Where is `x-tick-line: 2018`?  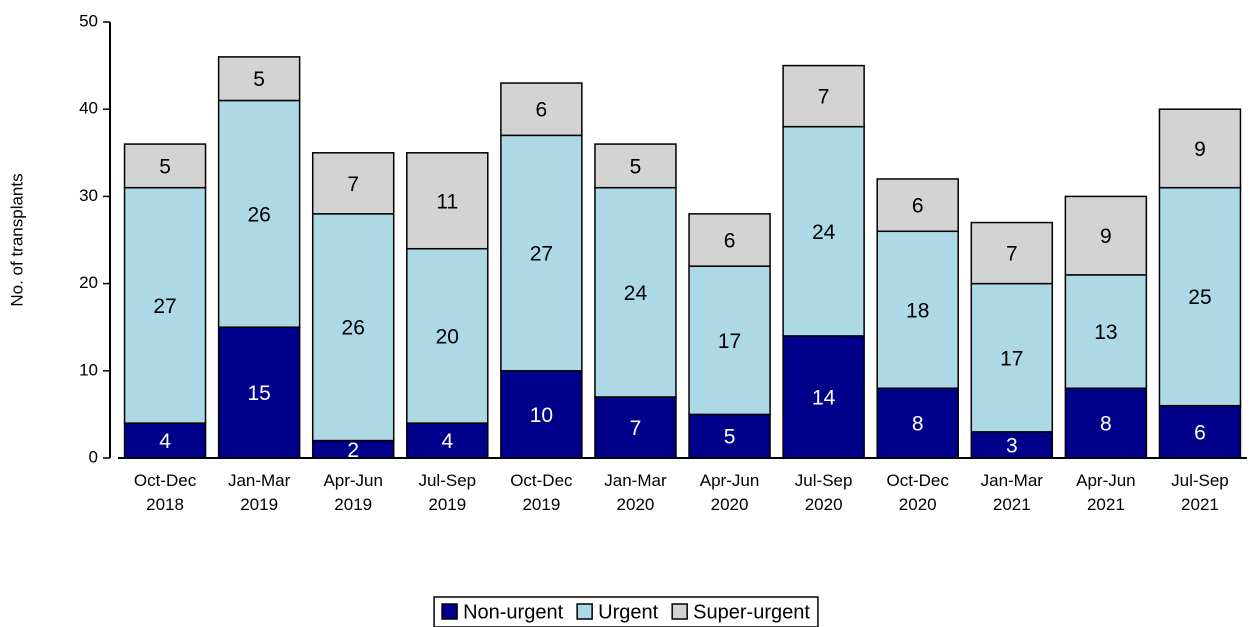 x-tick-line: 2018 is located at coordinates (165, 504).